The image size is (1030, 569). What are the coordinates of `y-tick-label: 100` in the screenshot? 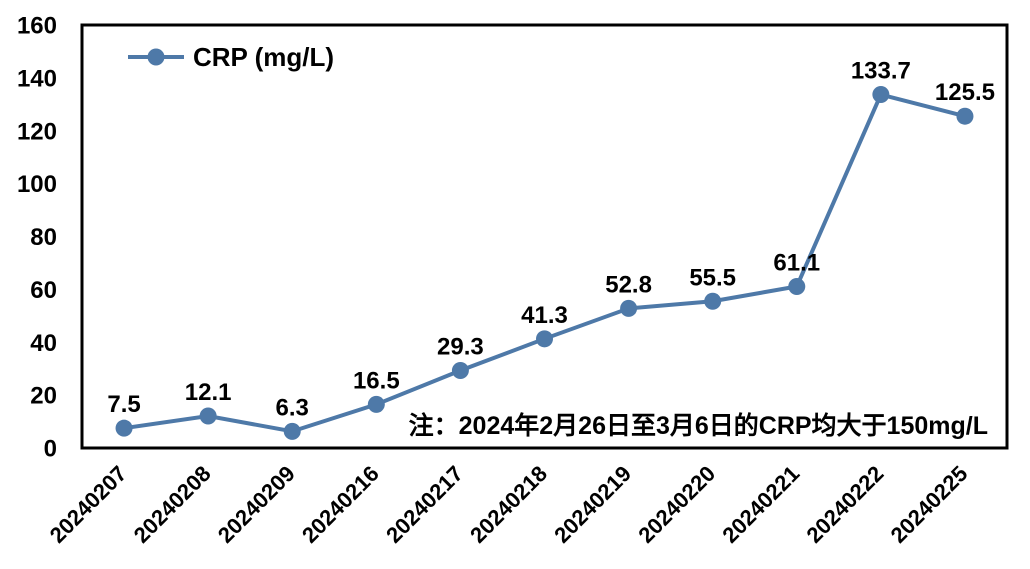 It's located at (37, 184).